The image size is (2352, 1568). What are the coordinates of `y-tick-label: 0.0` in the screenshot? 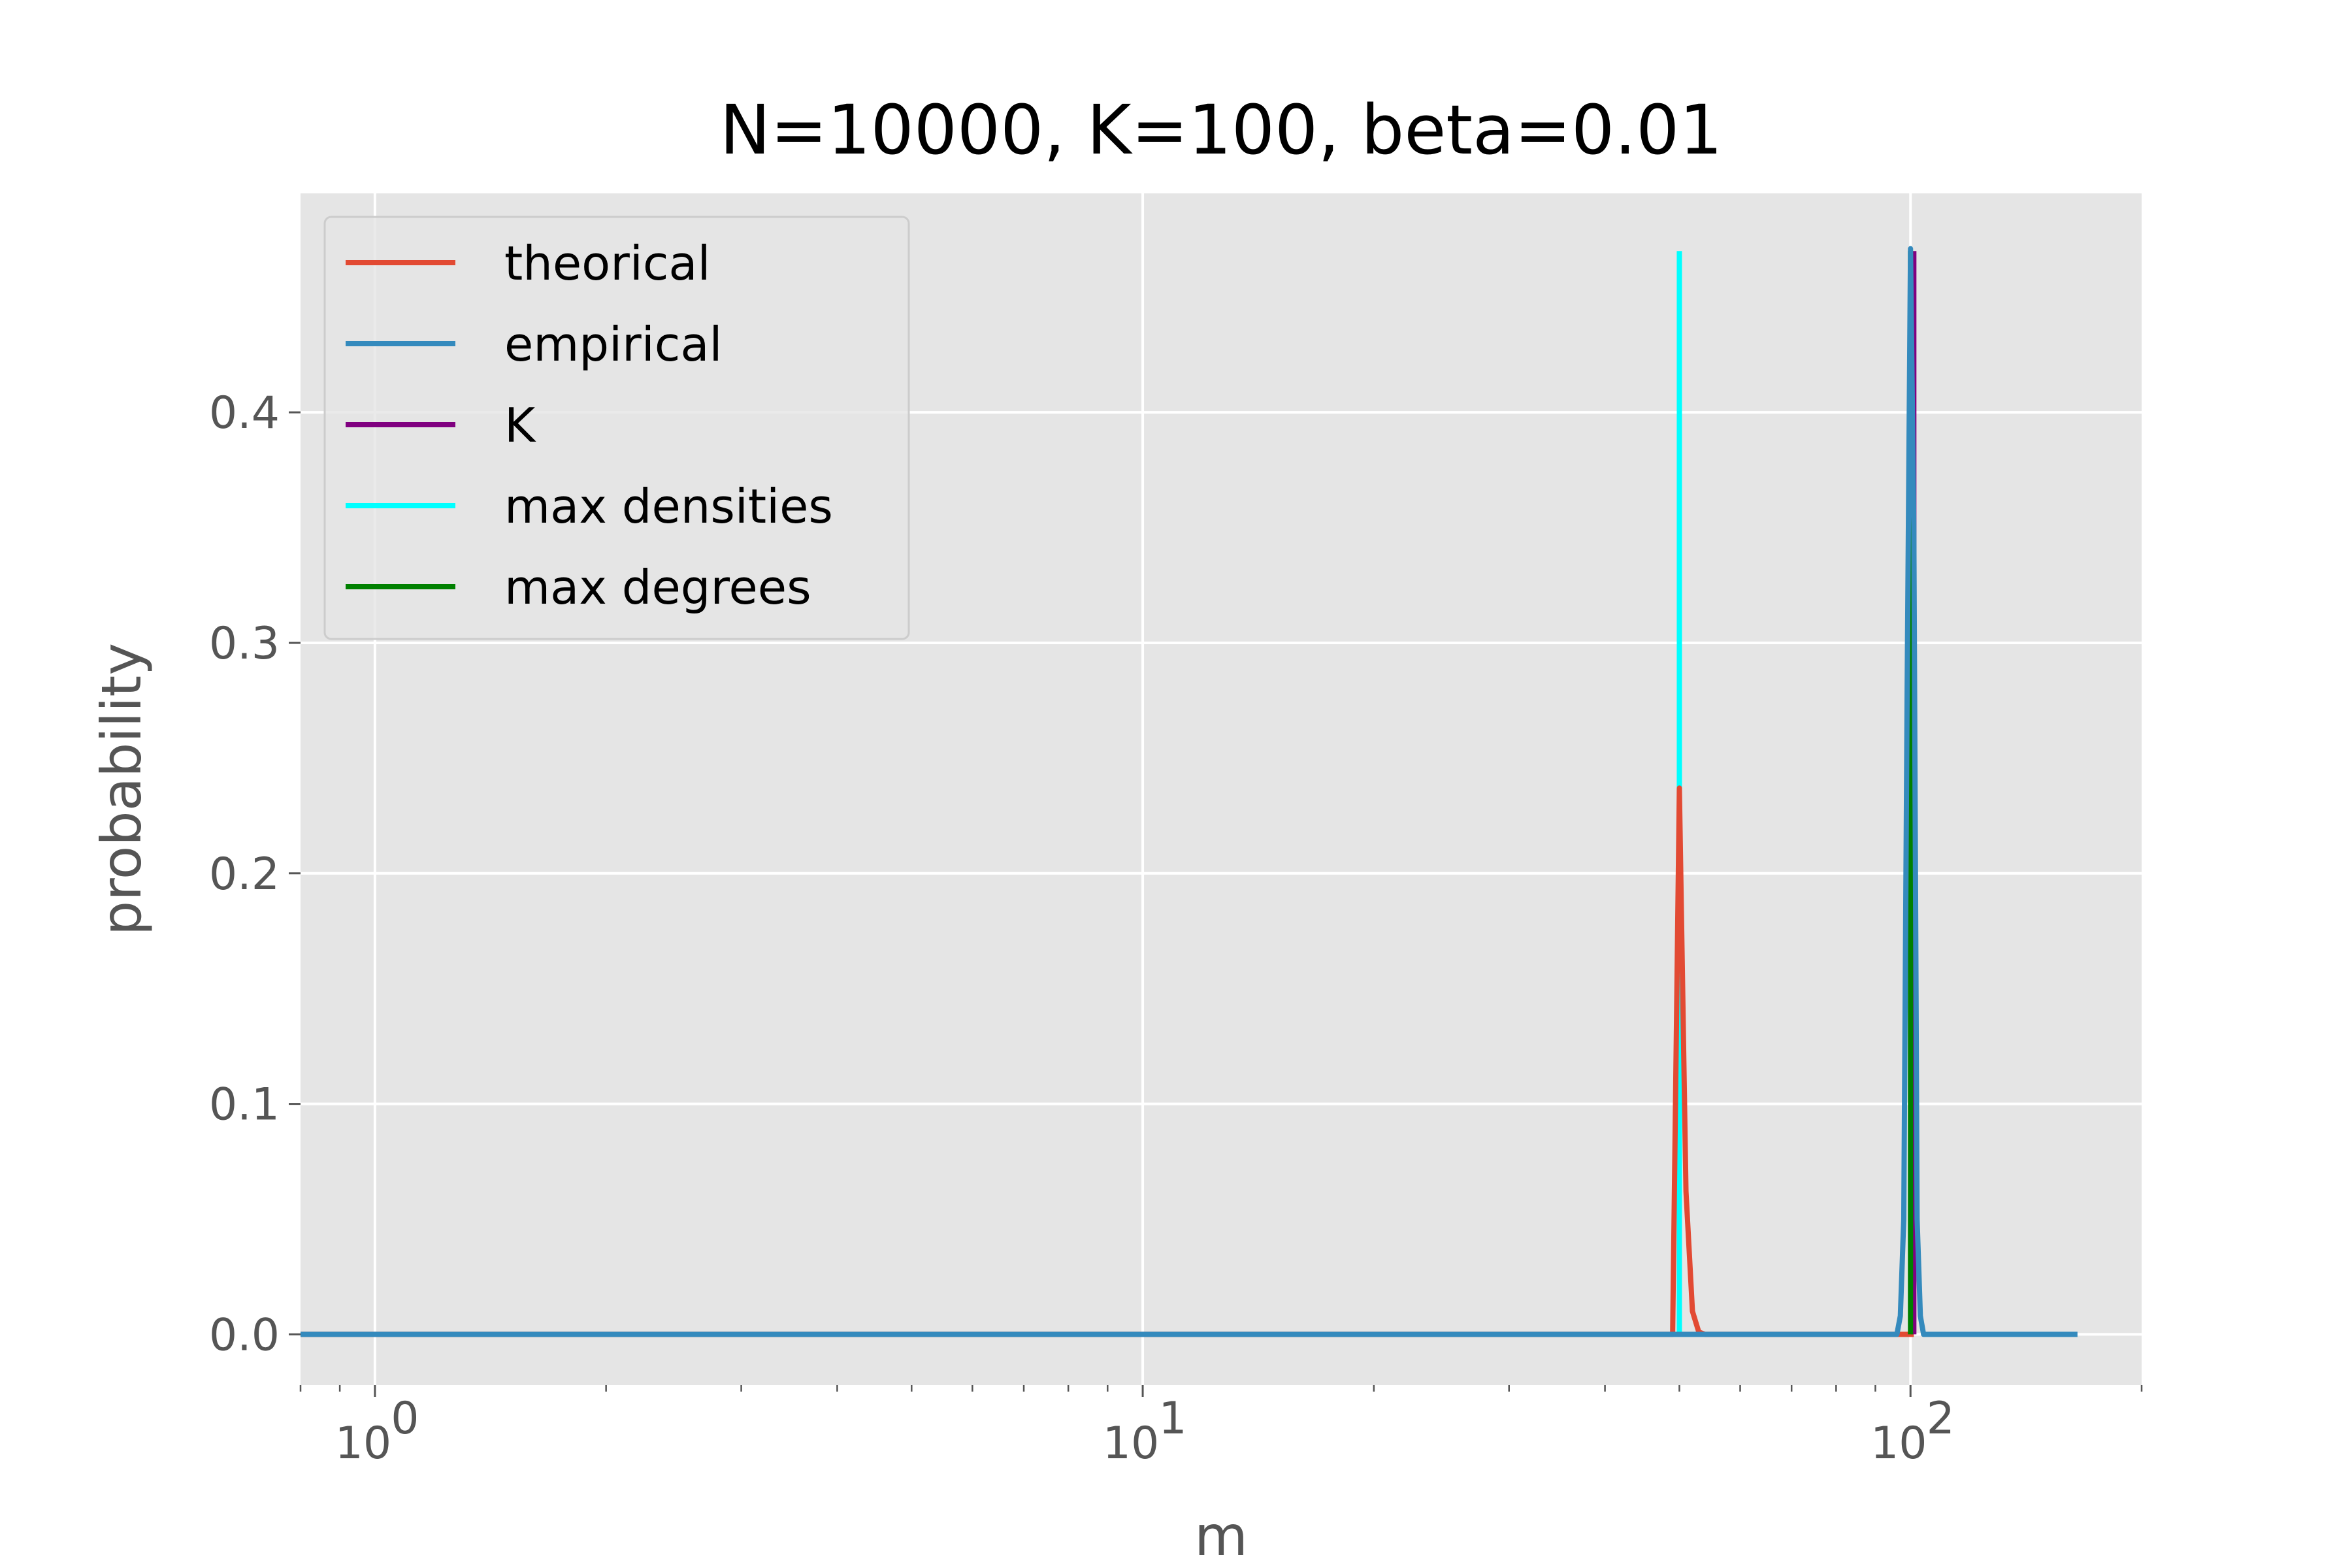 It's located at (244, 1335).